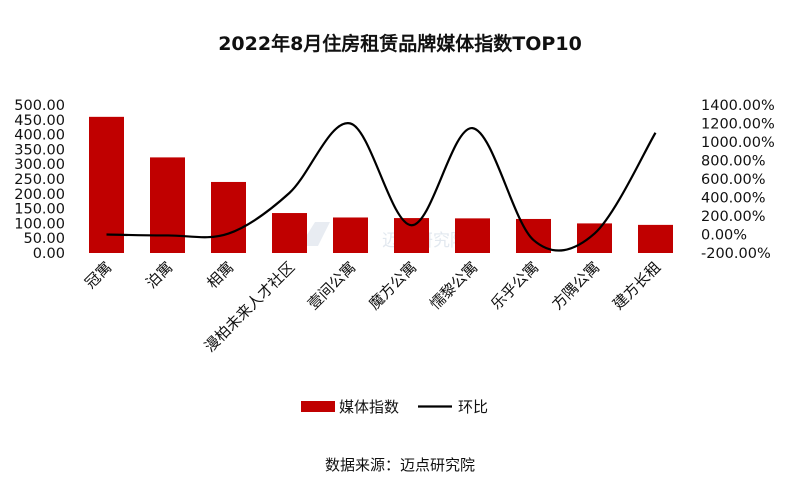  Describe the element at coordinates (392, 285) in the screenshot. I see `category-label: 魔方公寓` at that location.